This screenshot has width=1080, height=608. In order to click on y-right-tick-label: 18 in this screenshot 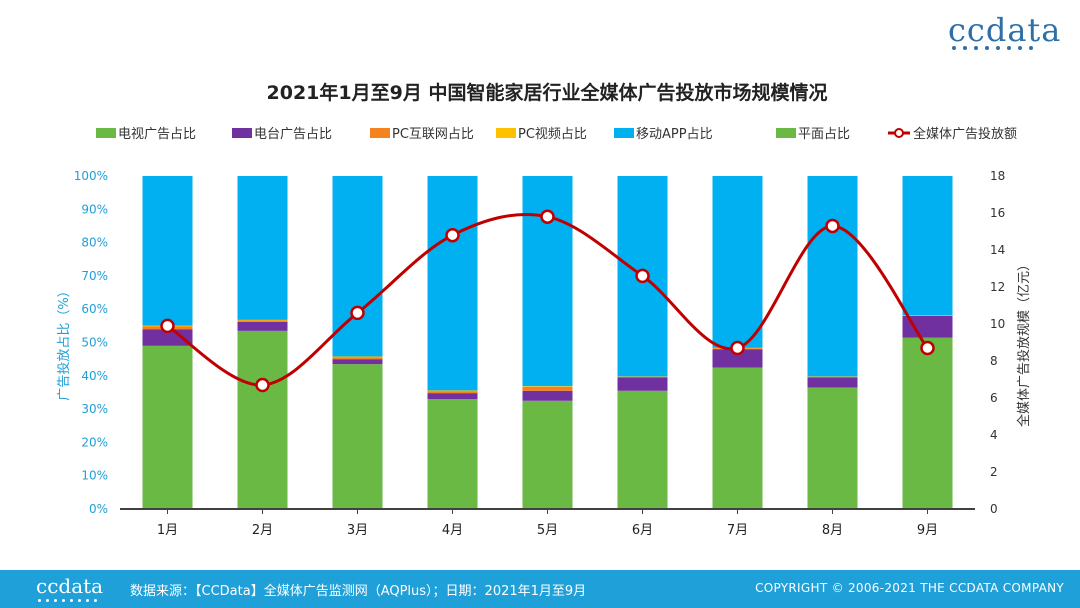, I will do `click(997, 176)`.